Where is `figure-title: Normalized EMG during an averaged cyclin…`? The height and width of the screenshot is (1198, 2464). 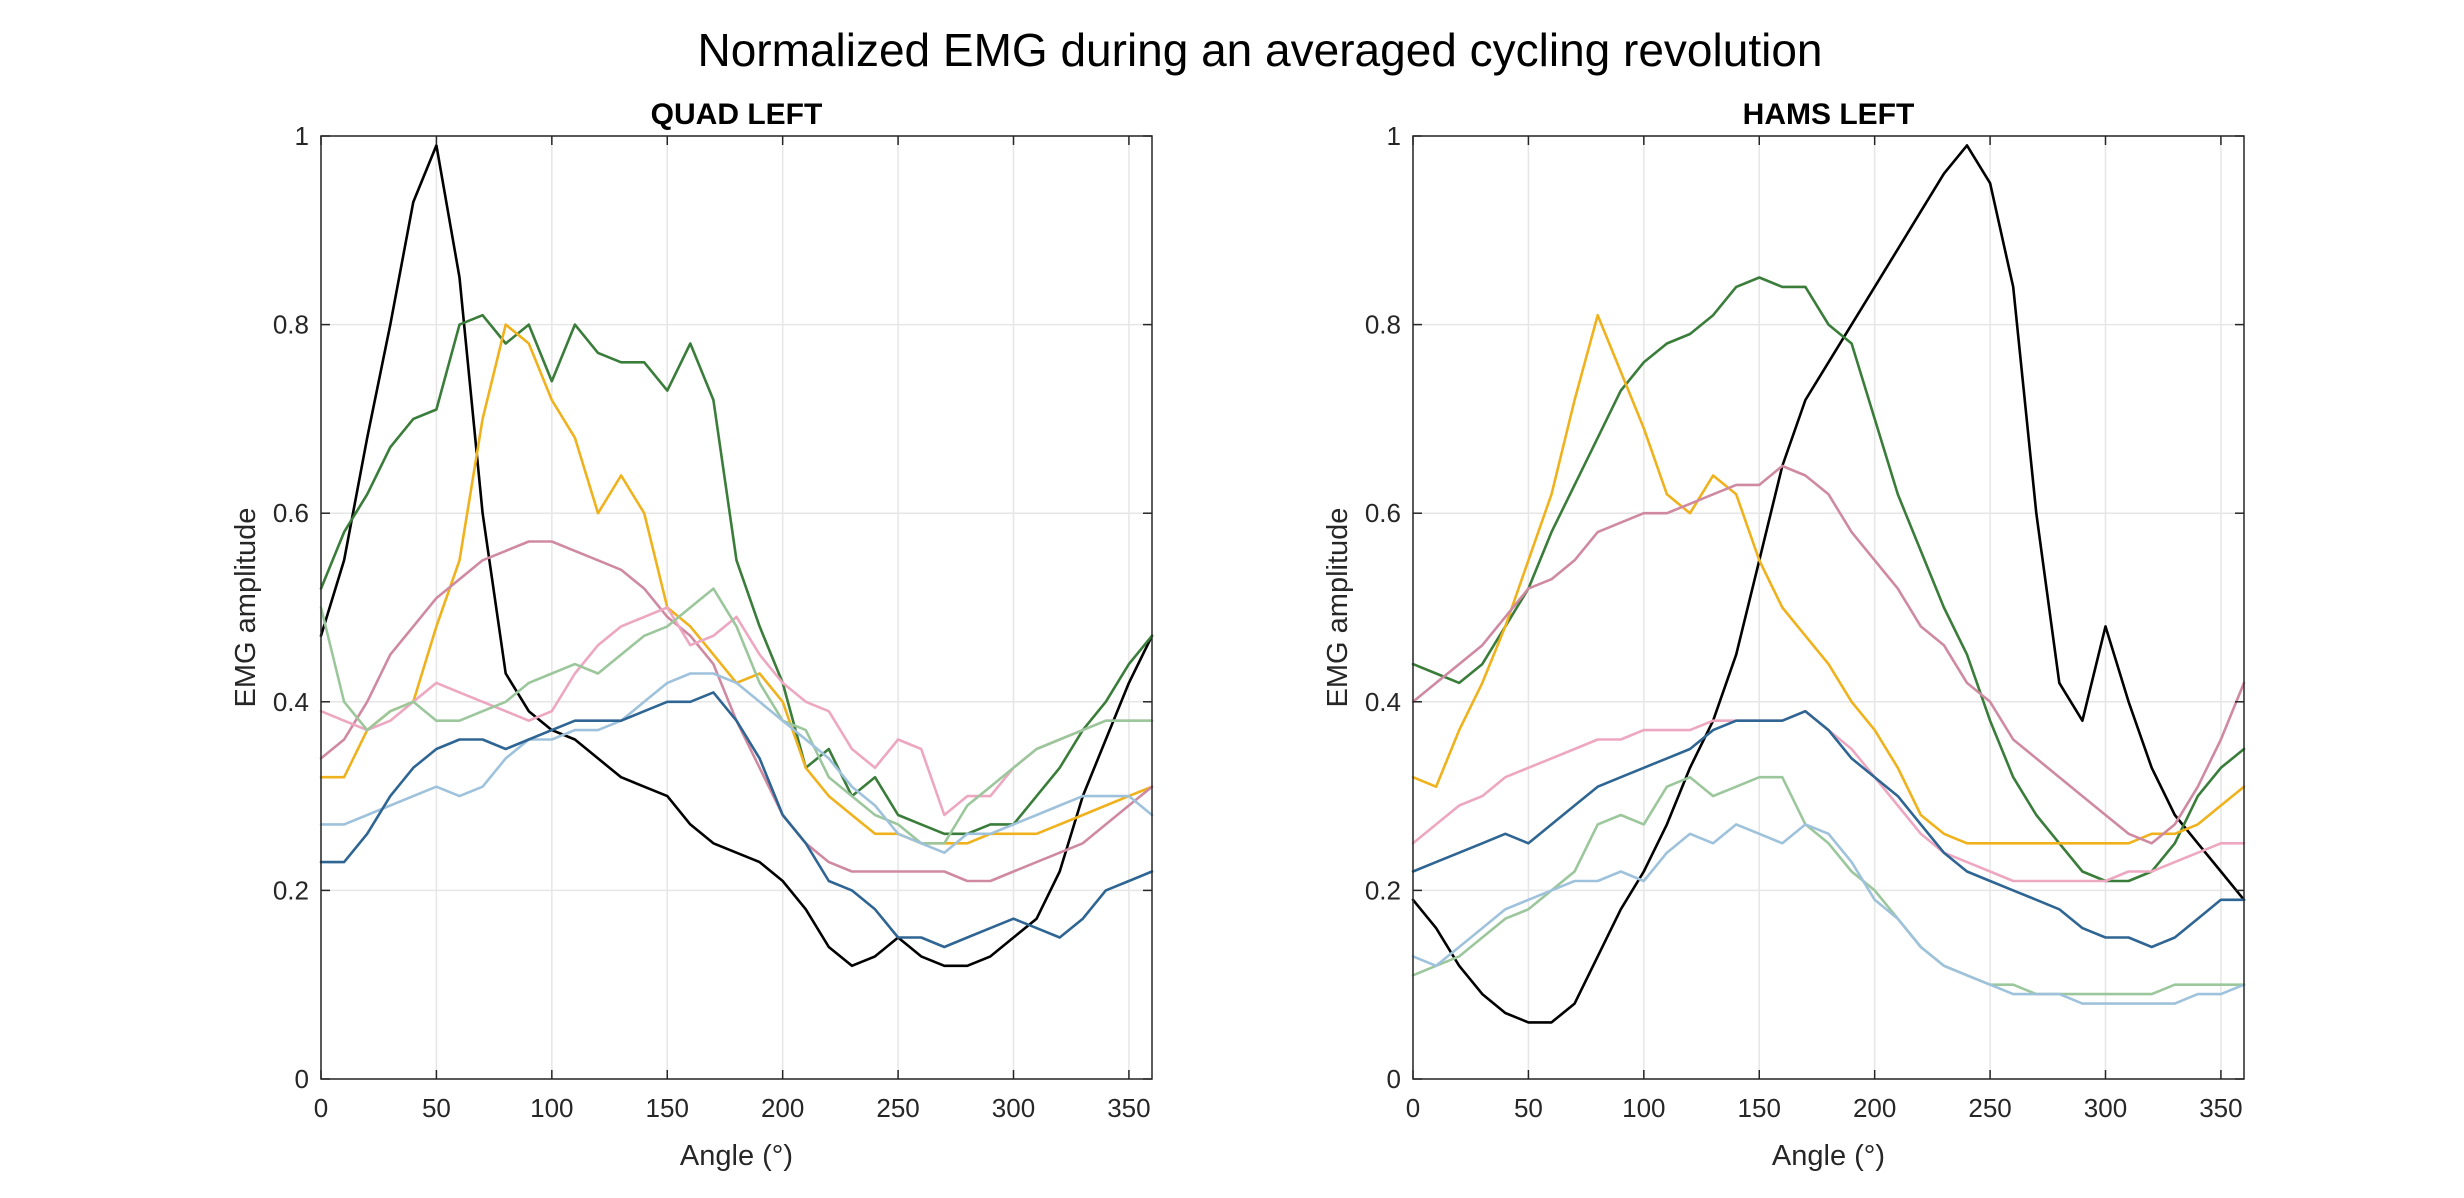 figure-title: Normalized EMG during an averaged cyclin… is located at coordinates (1259, 50).